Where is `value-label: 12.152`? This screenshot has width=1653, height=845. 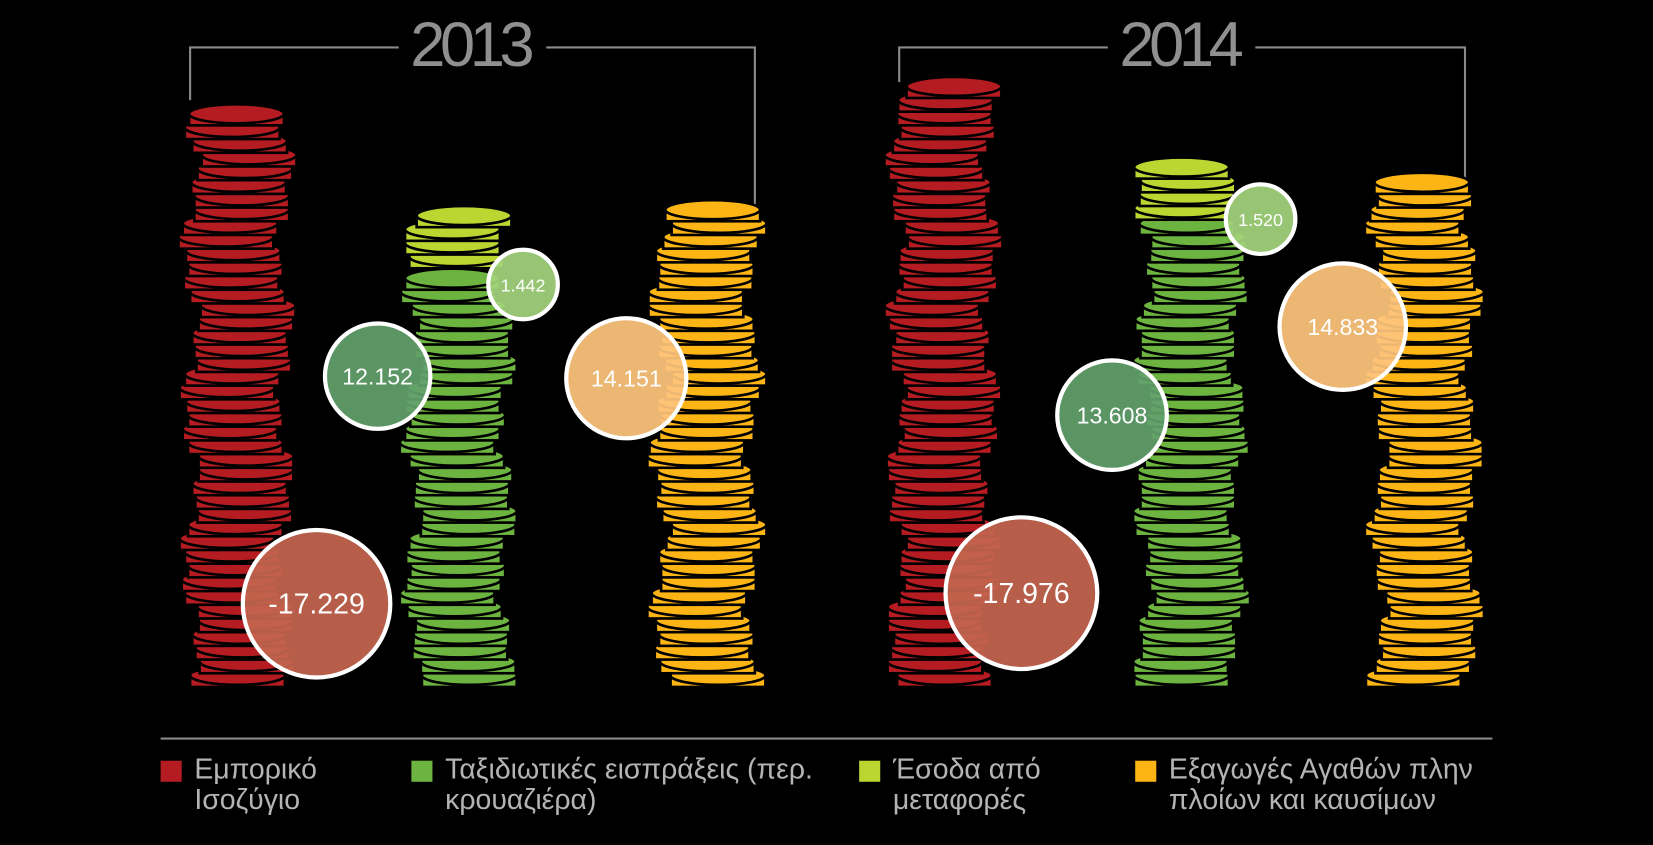
value-label: 12.152 is located at coordinates (377, 376).